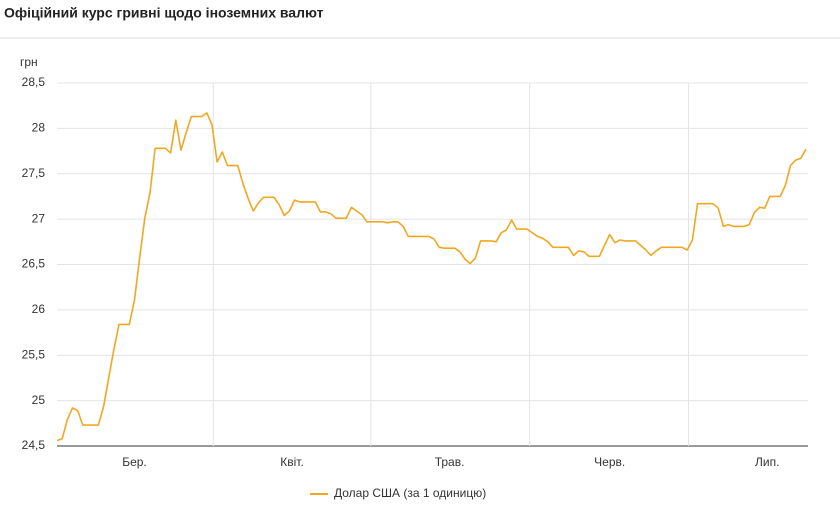 This screenshot has width=840, height=513. What do you see at coordinates (609, 462) in the screenshot?
I see `x-tick-label: Черв.` at bounding box center [609, 462].